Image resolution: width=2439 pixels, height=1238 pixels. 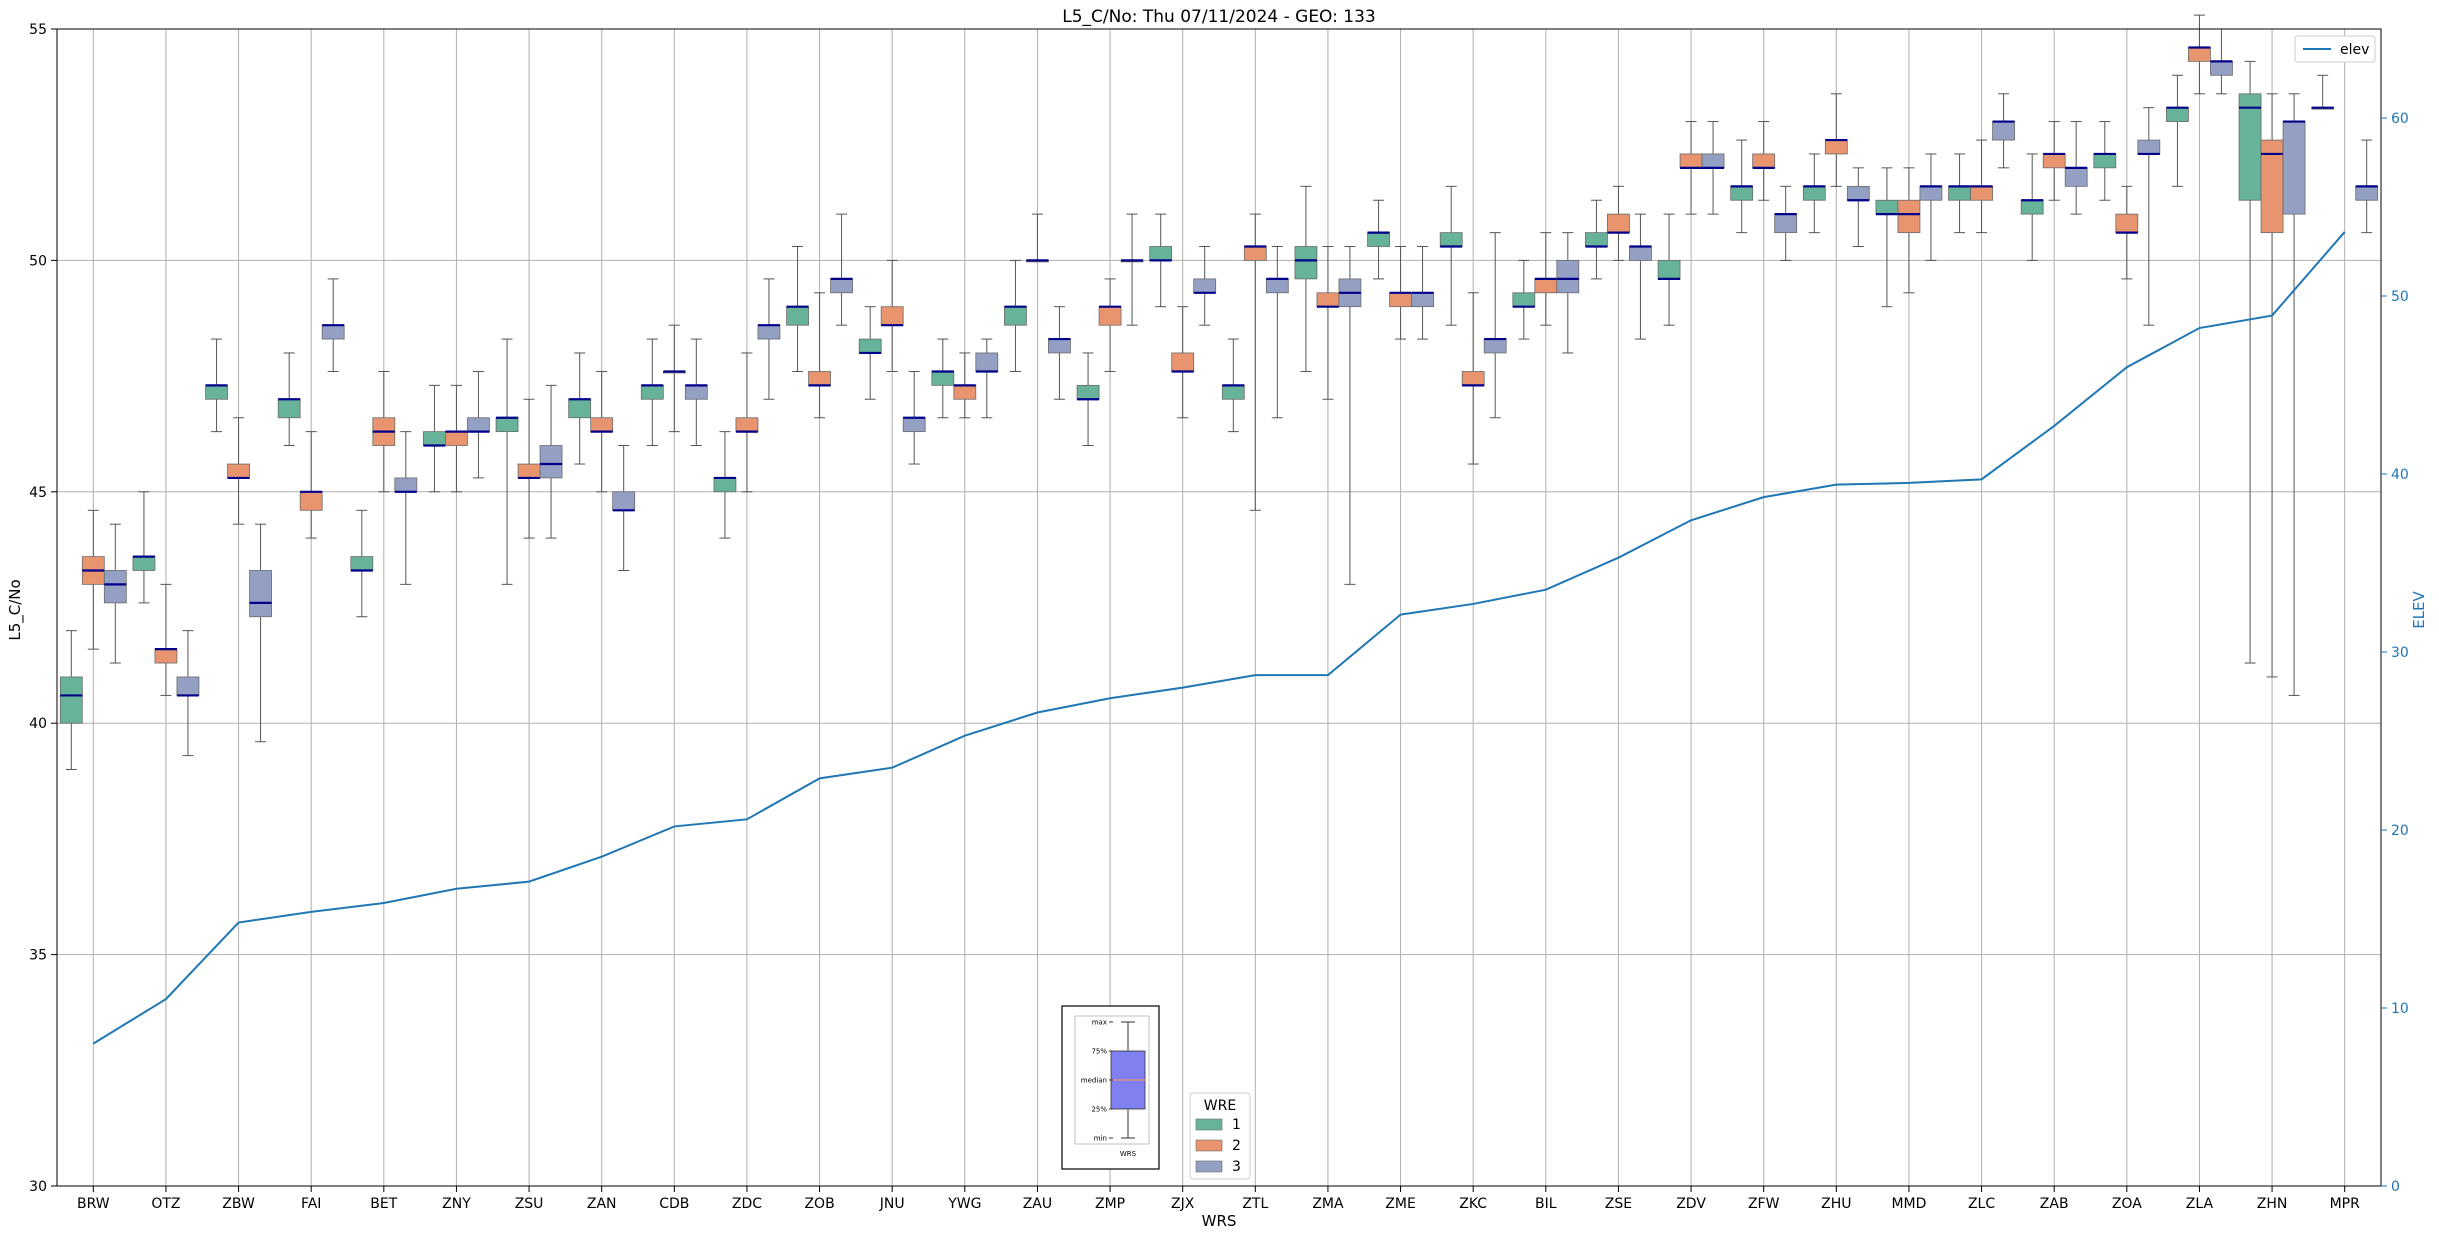 I want to click on y2-tick-label: 50, so click(x=2400, y=297).